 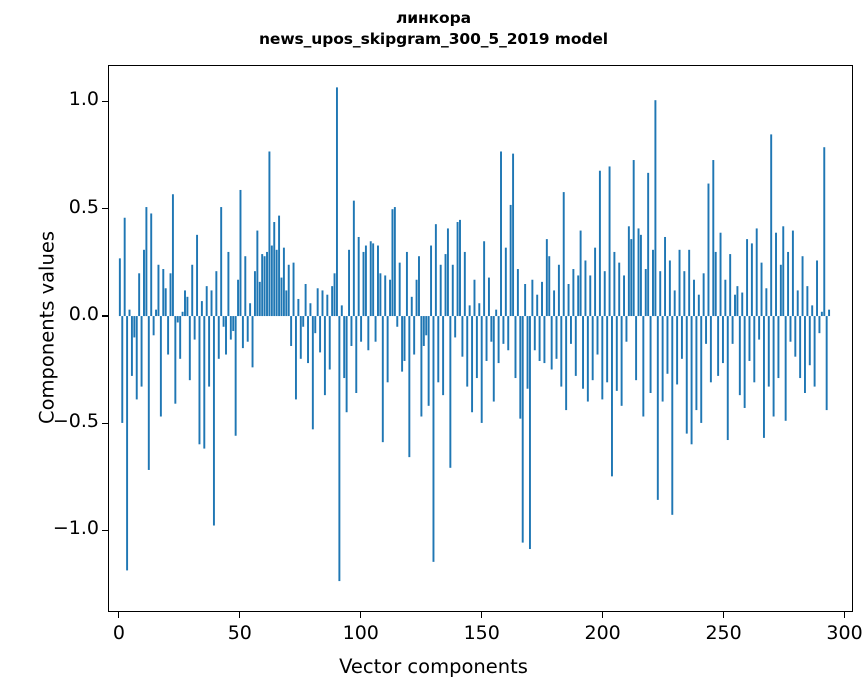 I want to click on y-tick-label: 0.0, so click(x=83, y=313).